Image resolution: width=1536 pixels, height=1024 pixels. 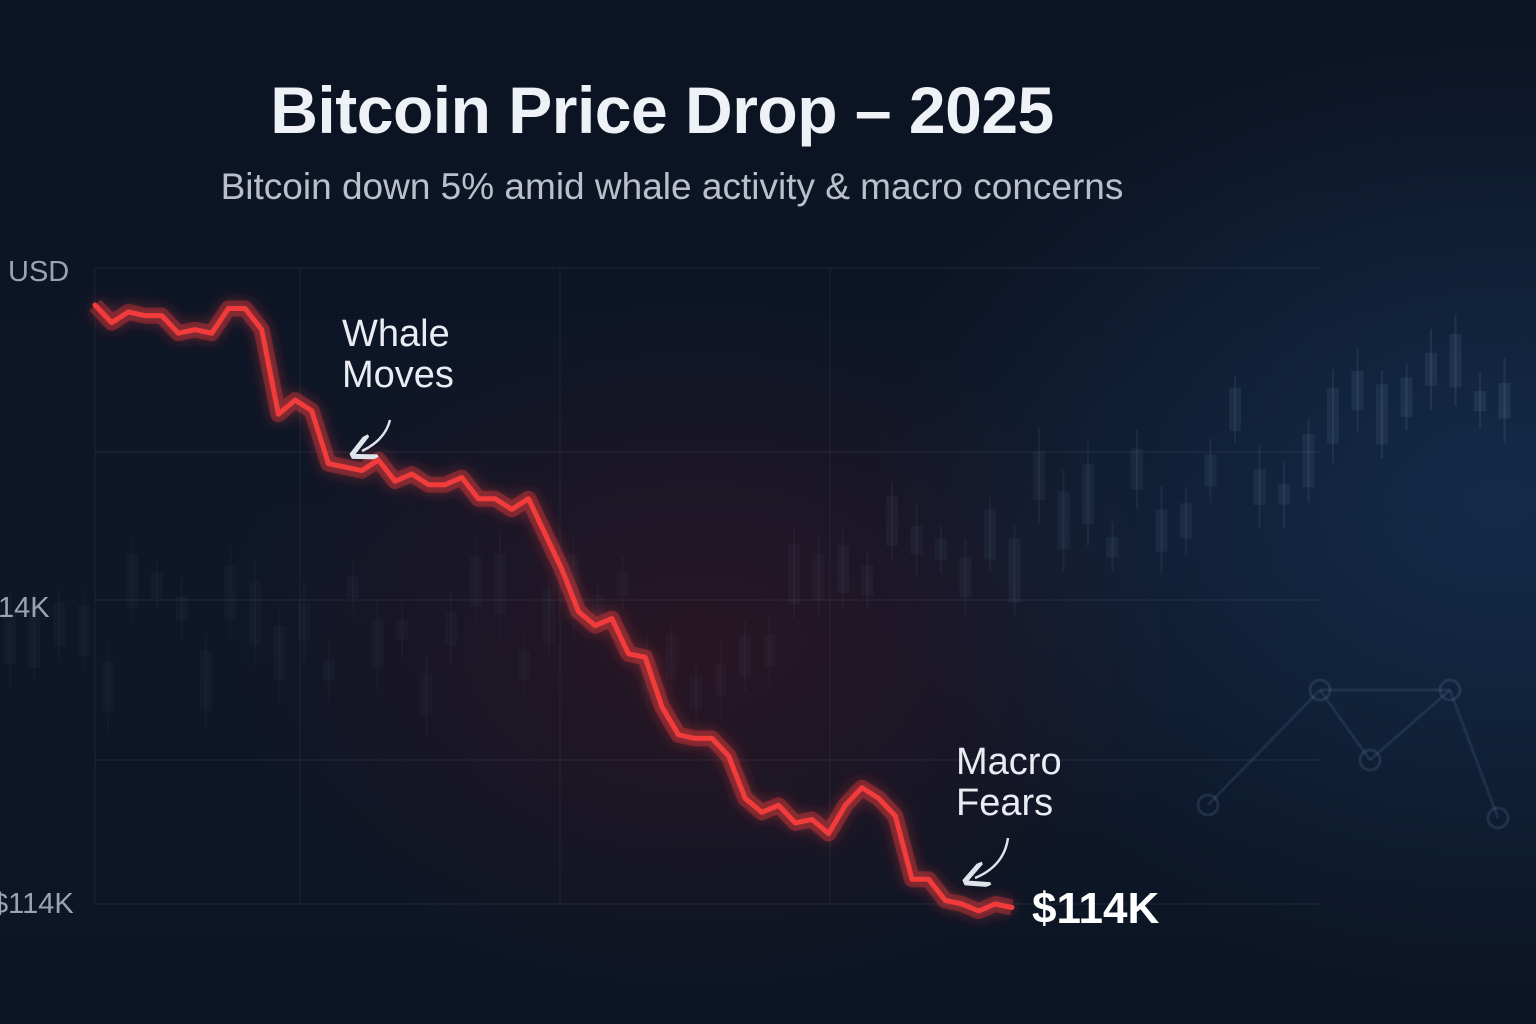 What do you see at coordinates (1005, 803) in the screenshot?
I see `annotation-line: Fears` at bounding box center [1005, 803].